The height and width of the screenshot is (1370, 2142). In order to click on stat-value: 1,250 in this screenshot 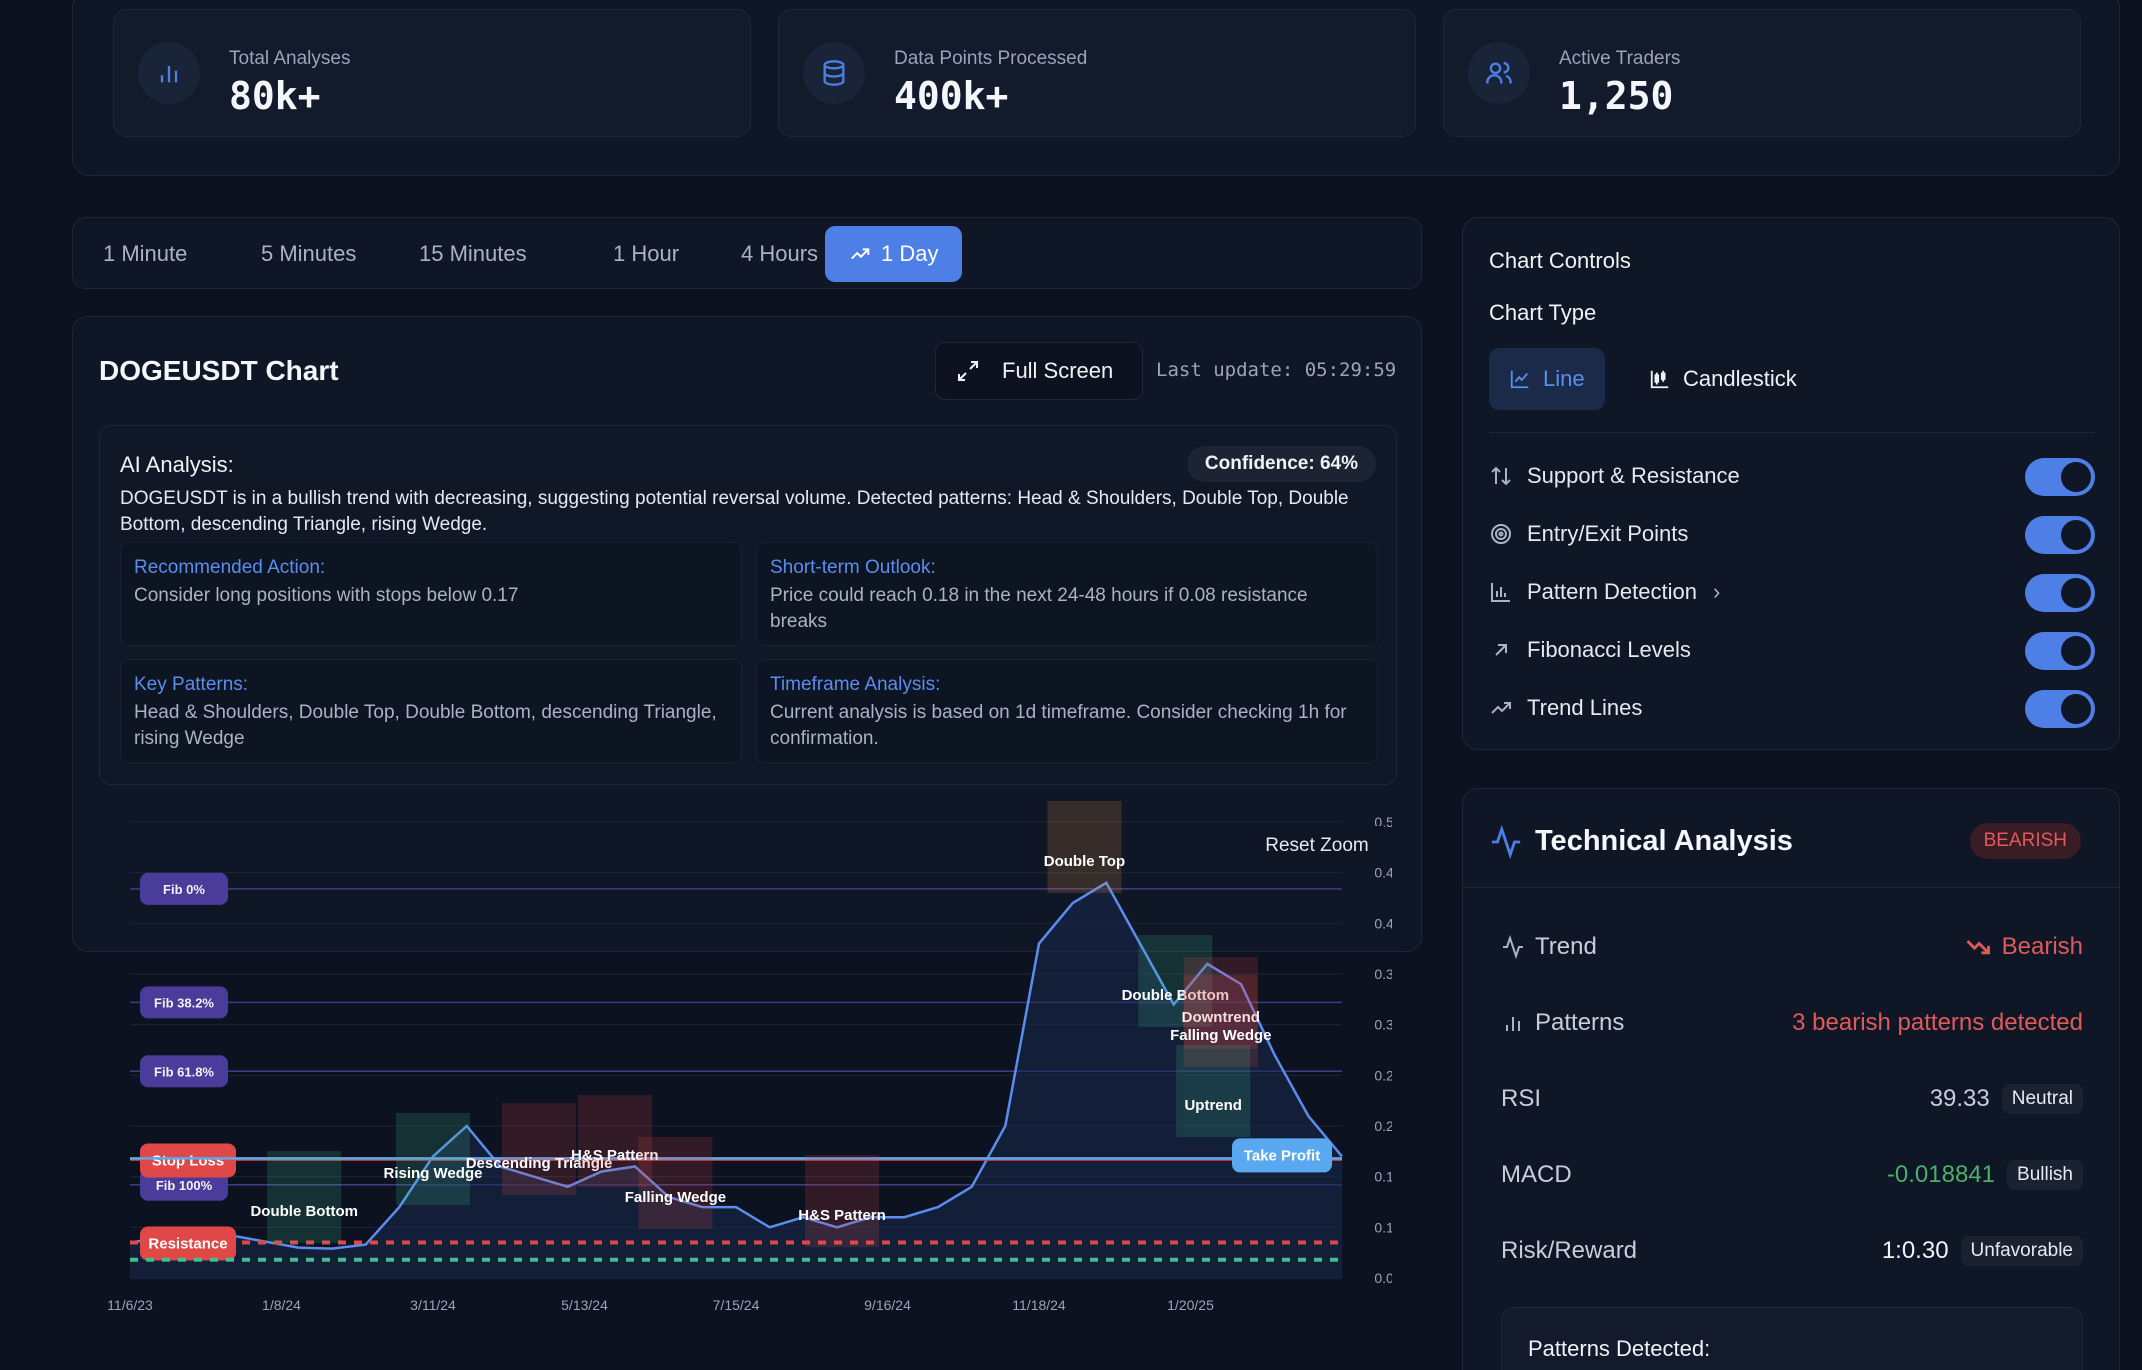, I will do `click(1616, 96)`.